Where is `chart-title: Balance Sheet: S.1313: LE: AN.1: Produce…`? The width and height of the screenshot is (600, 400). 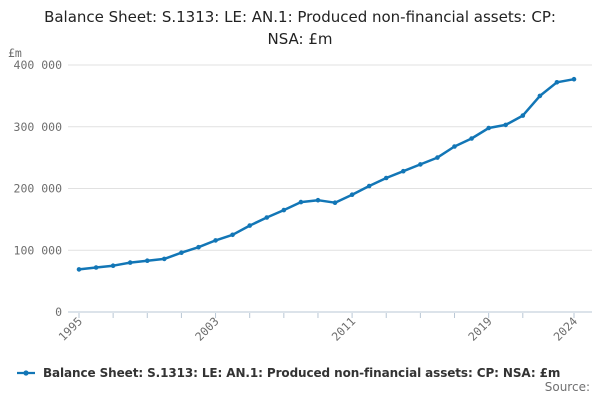 chart-title: Balance Sheet: S.1313: LE: AN.1: Produce… is located at coordinates (300, 28).